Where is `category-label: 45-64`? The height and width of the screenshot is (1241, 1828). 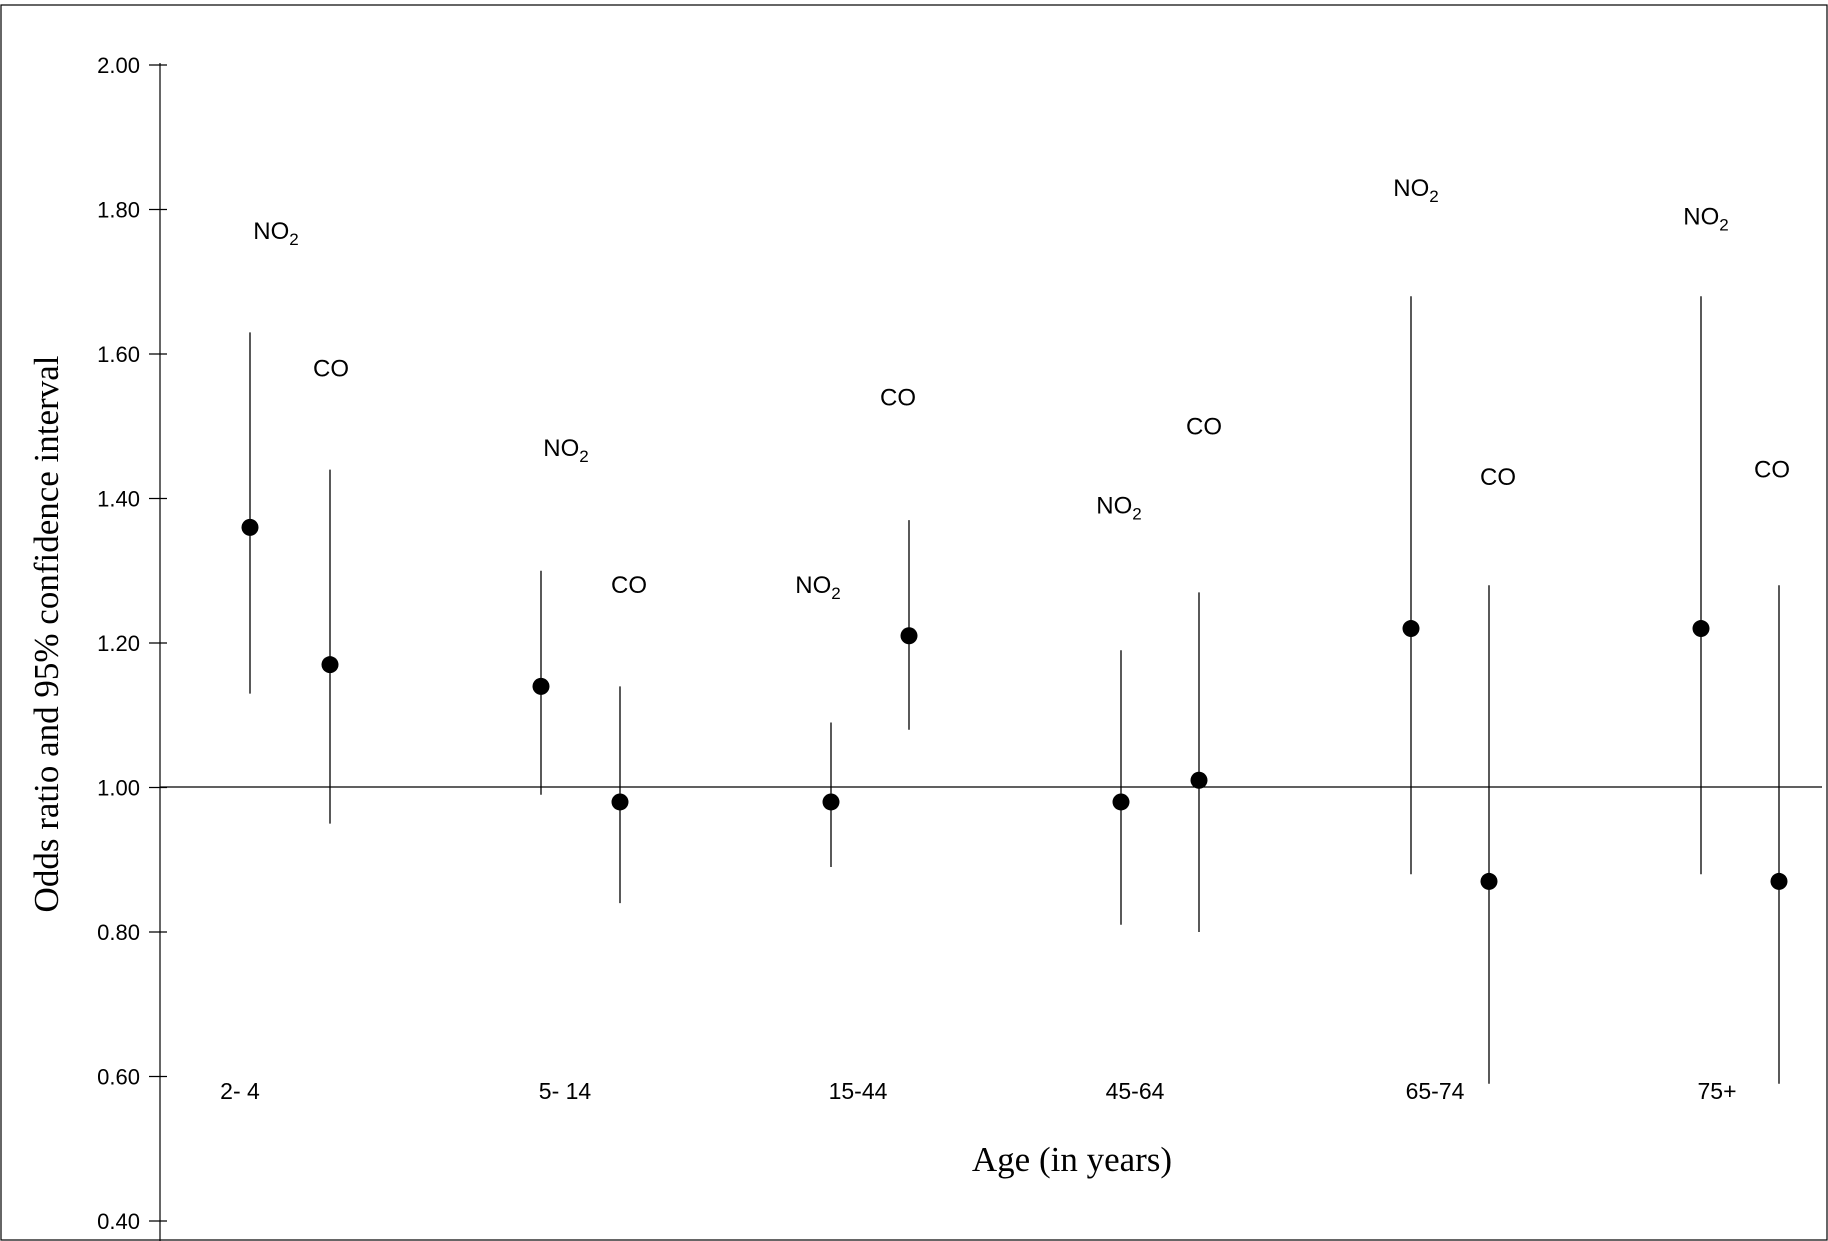
category-label: 45-64 is located at coordinates (1135, 1091).